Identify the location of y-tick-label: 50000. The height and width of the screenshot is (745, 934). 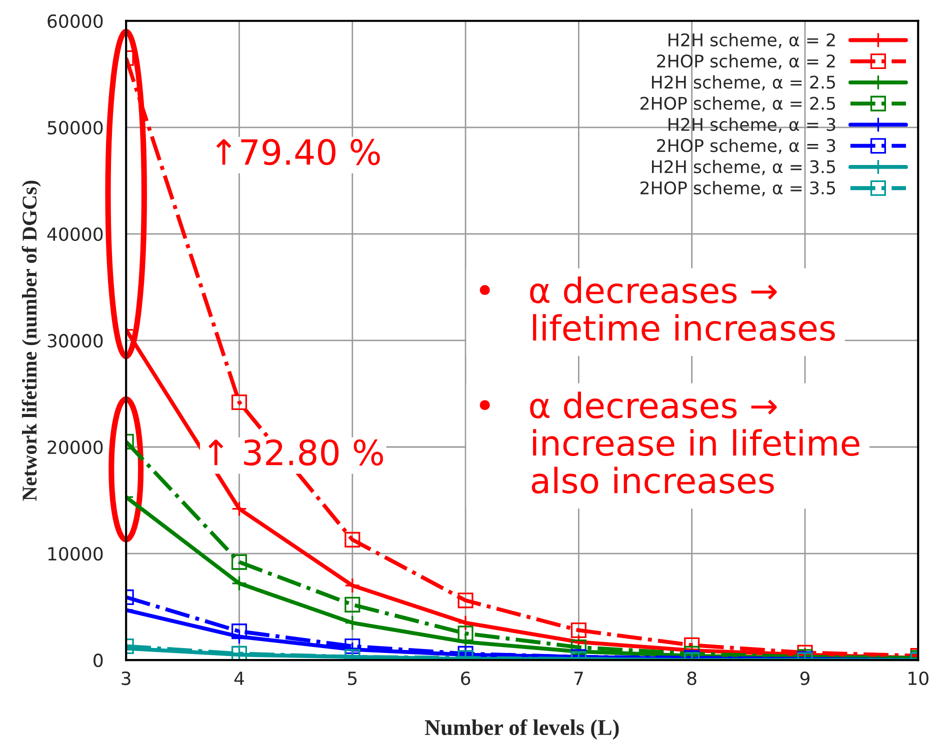
(75, 127).